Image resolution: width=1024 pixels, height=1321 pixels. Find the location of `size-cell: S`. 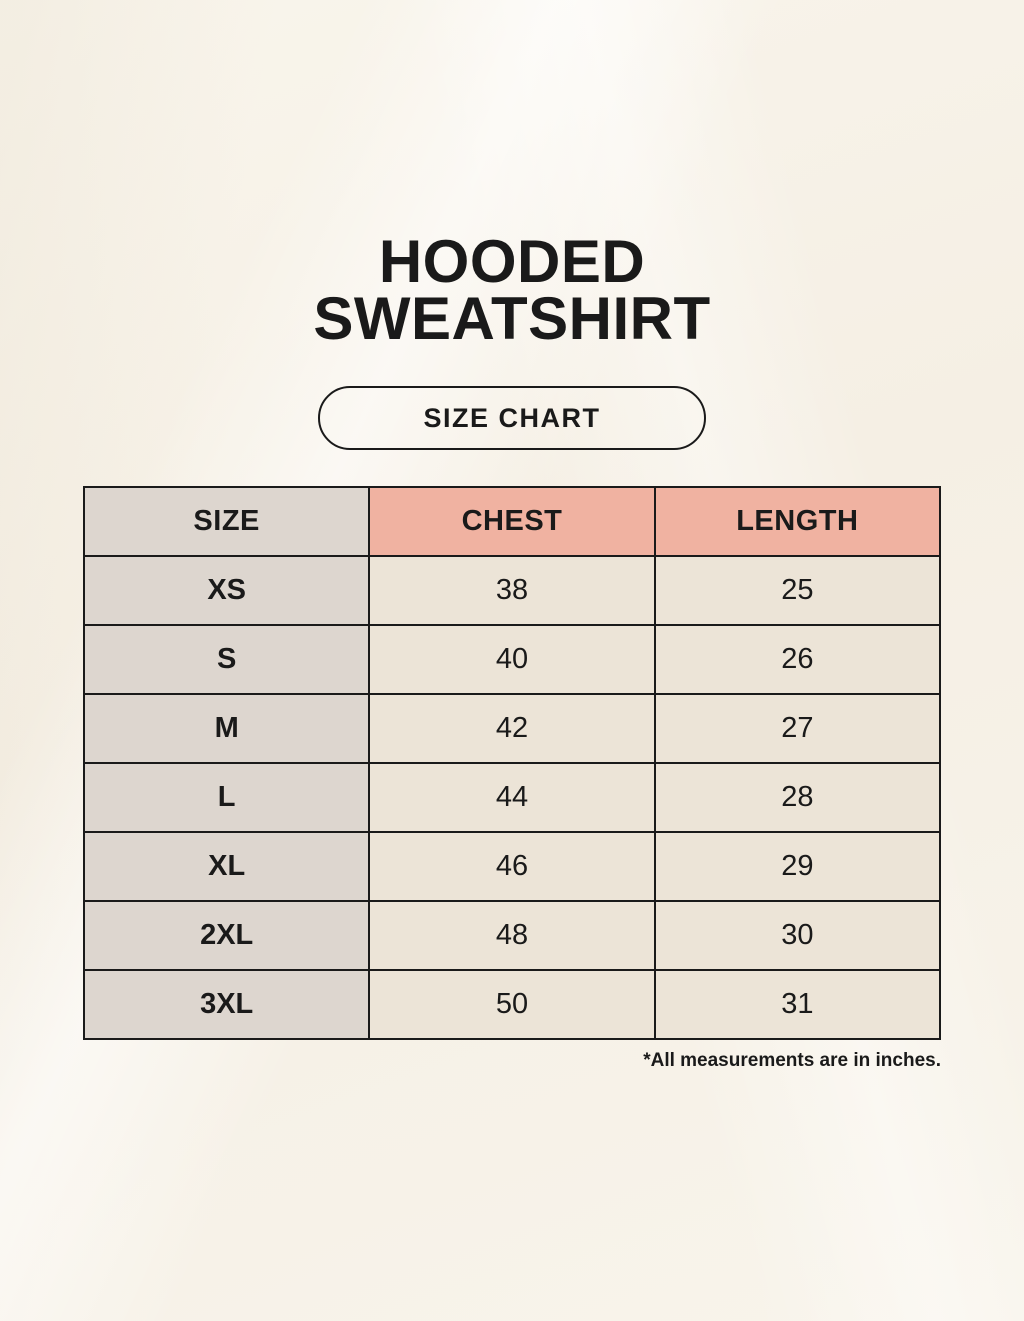

size-cell: S is located at coordinates (226, 659).